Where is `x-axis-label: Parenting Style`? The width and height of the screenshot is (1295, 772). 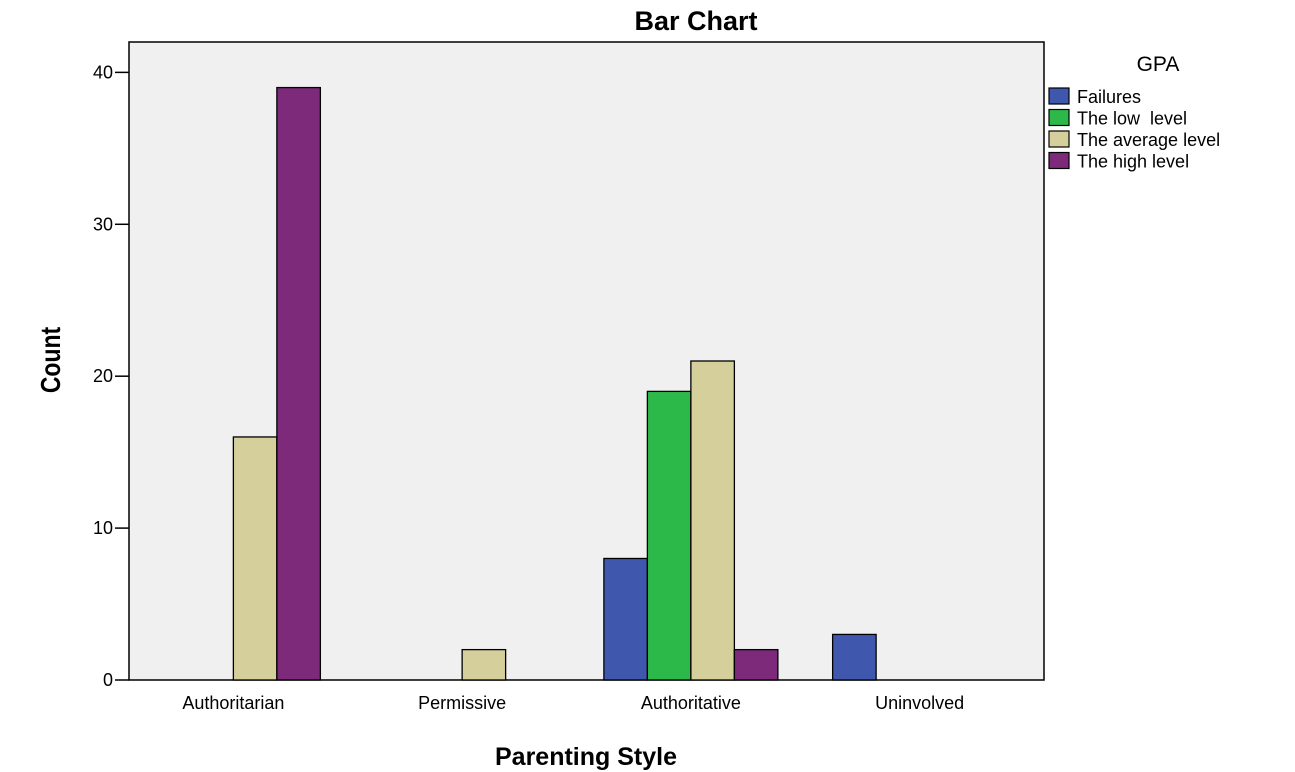 x-axis-label: Parenting Style is located at coordinates (586, 757).